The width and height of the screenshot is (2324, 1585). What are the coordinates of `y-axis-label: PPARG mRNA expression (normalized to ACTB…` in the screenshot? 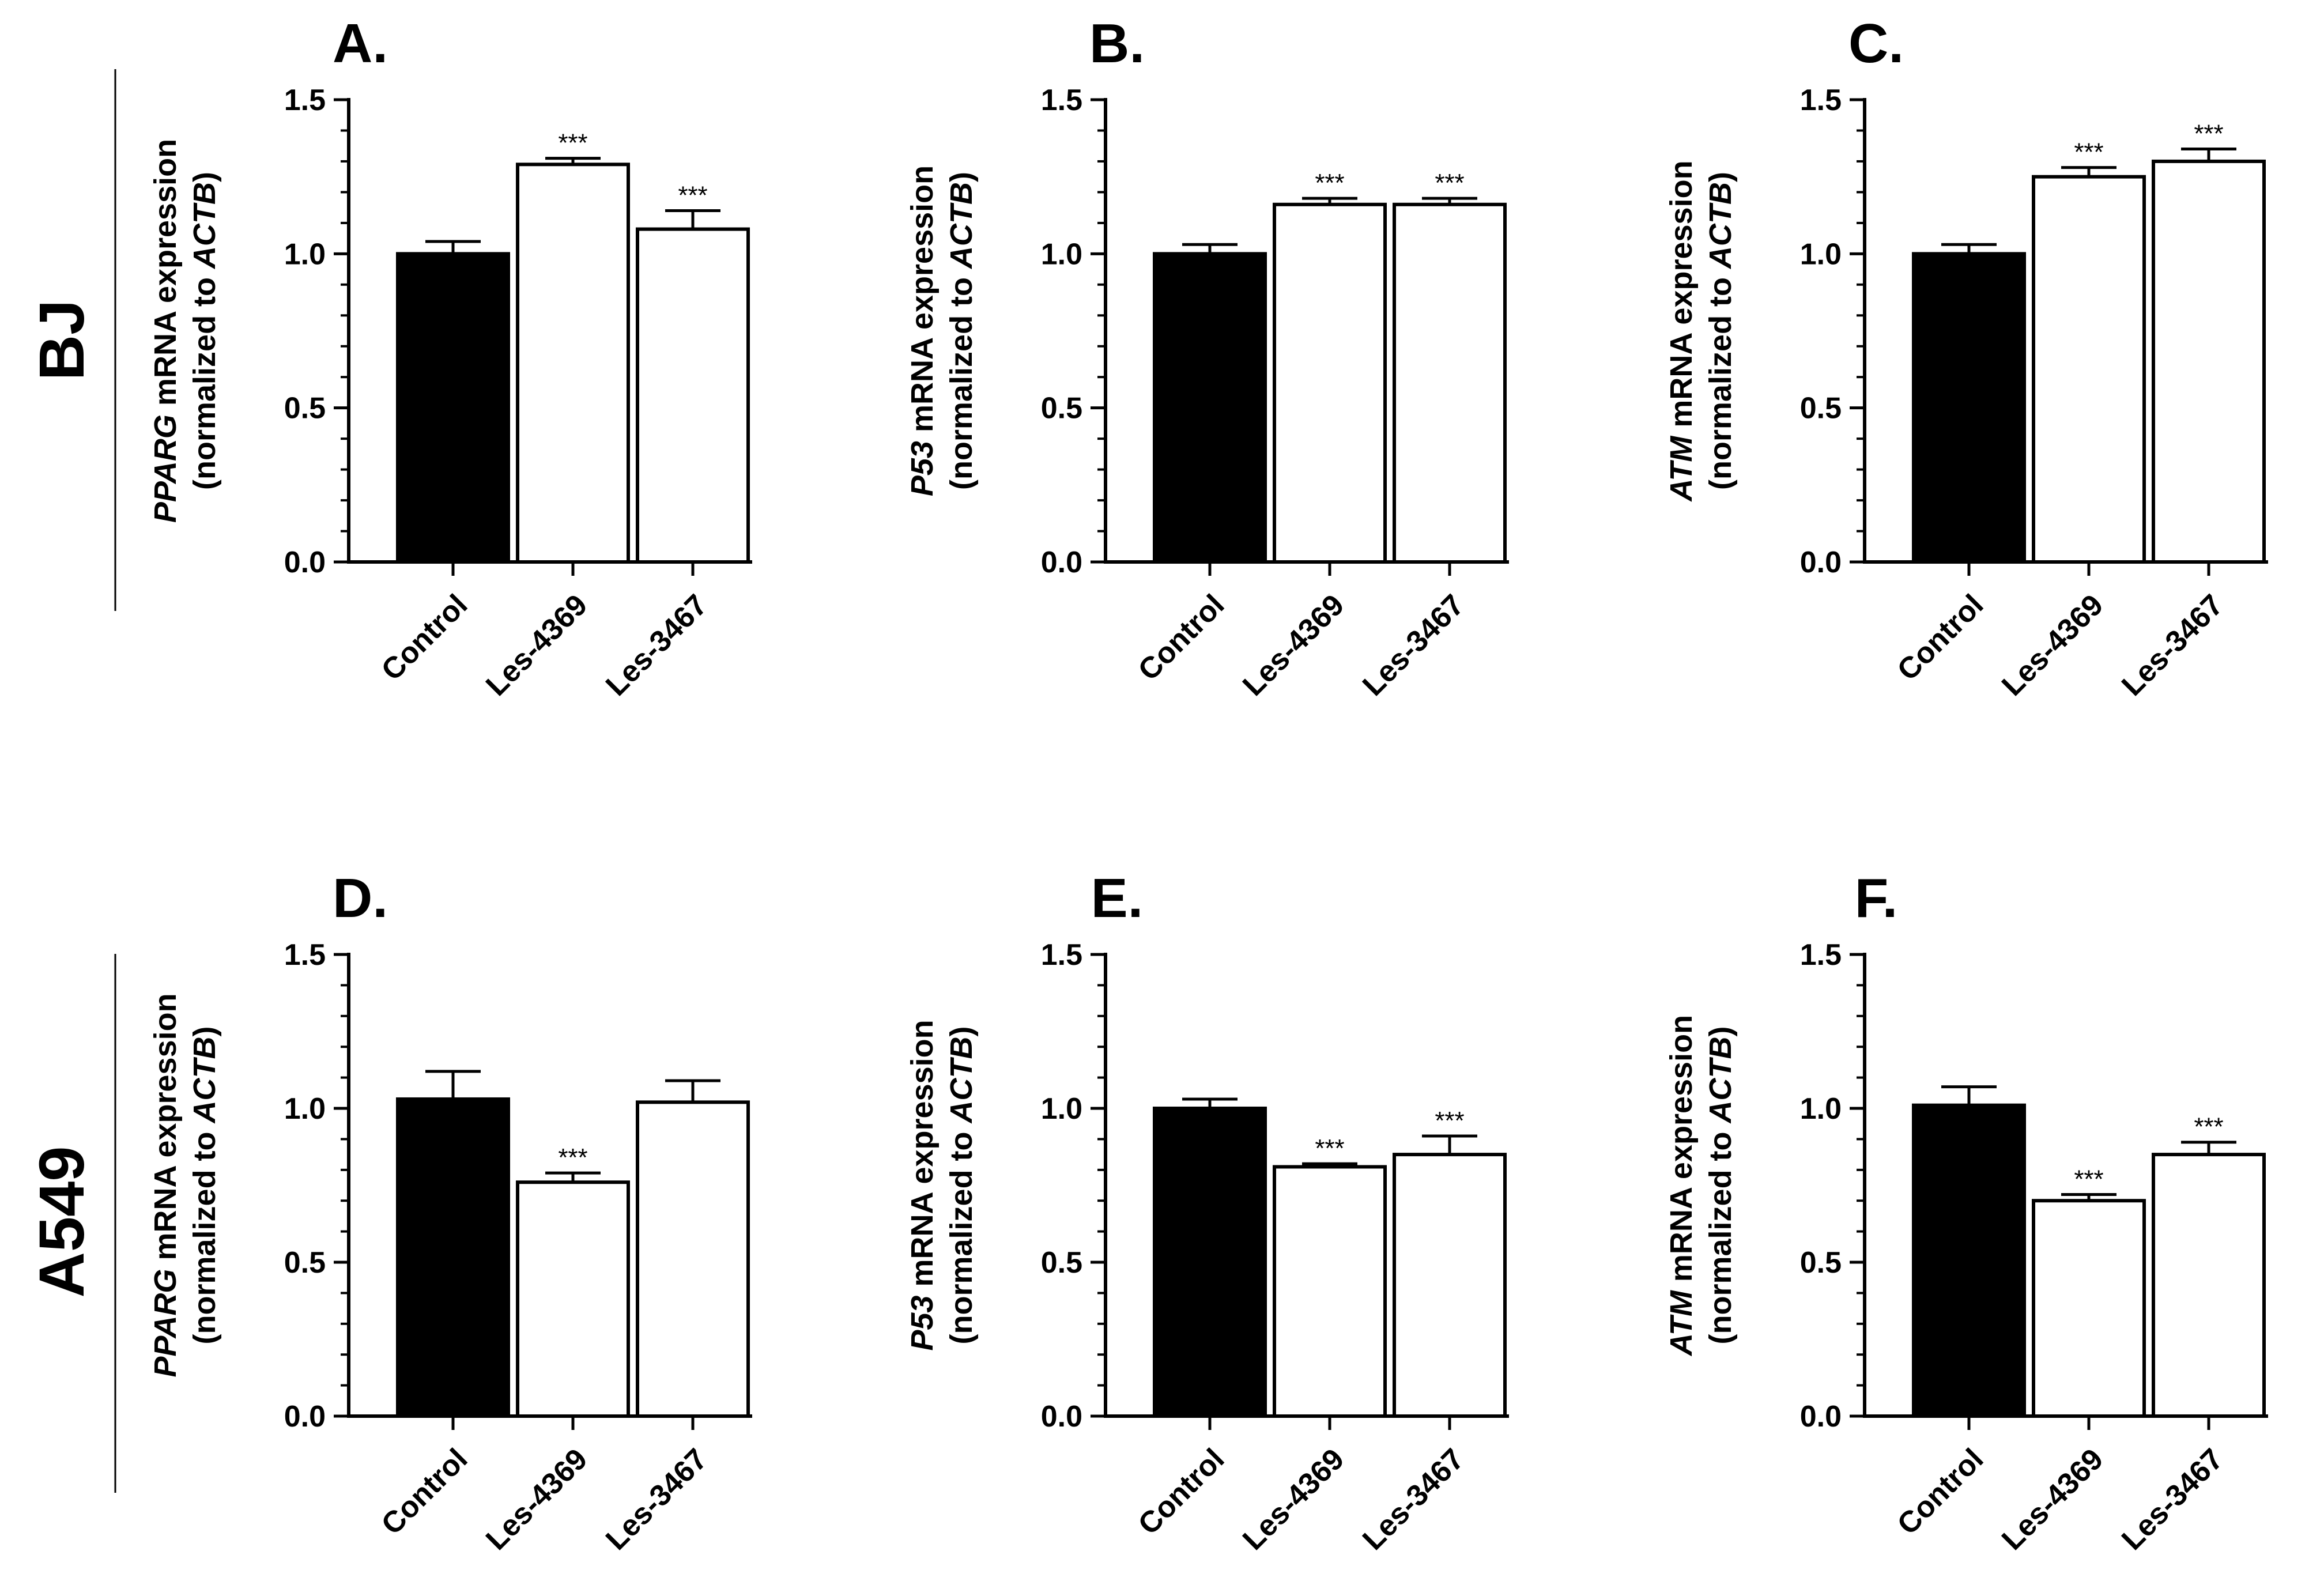 It's located at (185, 331).